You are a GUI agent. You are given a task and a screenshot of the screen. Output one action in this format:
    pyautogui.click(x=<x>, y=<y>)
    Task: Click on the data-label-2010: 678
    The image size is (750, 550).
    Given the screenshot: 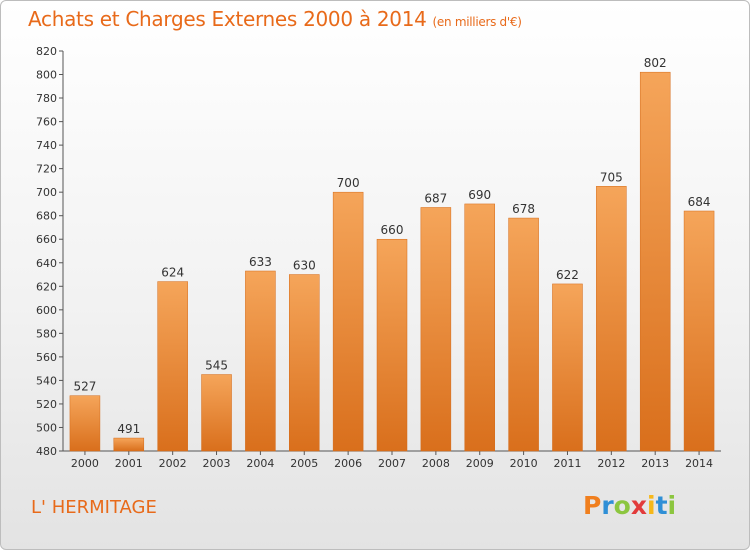 What is the action you would take?
    pyautogui.click(x=523, y=209)
    